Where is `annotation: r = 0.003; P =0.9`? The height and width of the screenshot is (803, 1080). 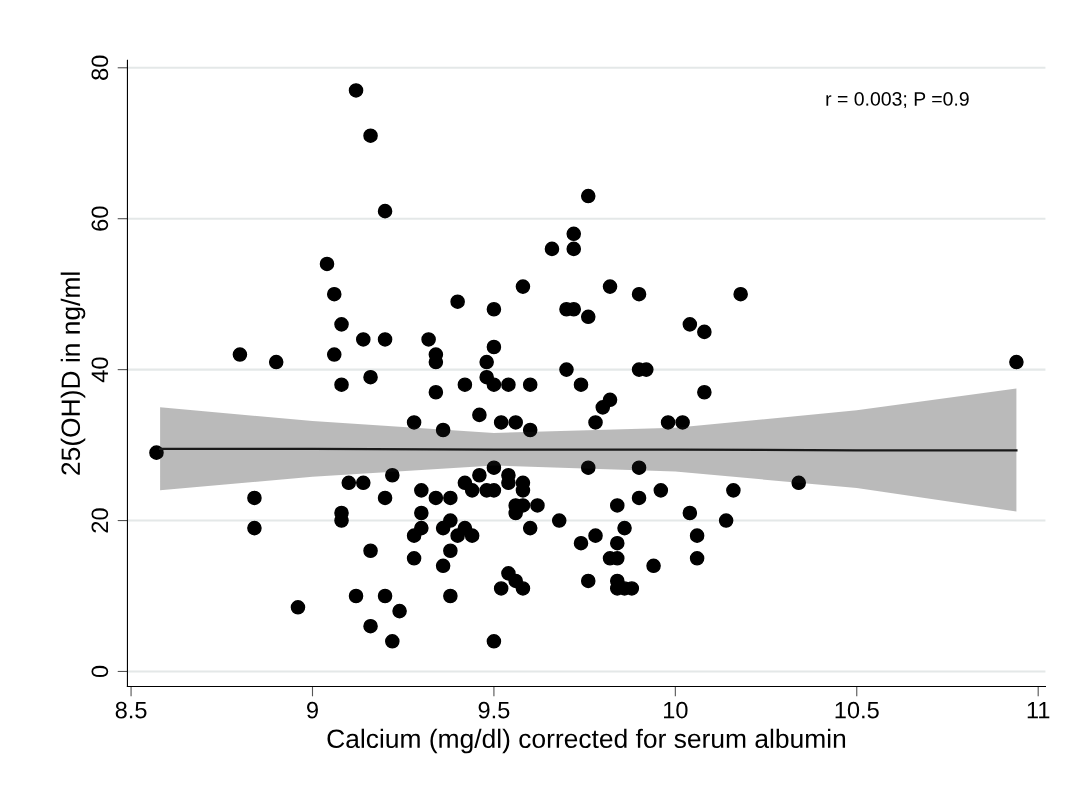
annotation: r = 0.003; P =0.9 is located at coordinates (897, 100).